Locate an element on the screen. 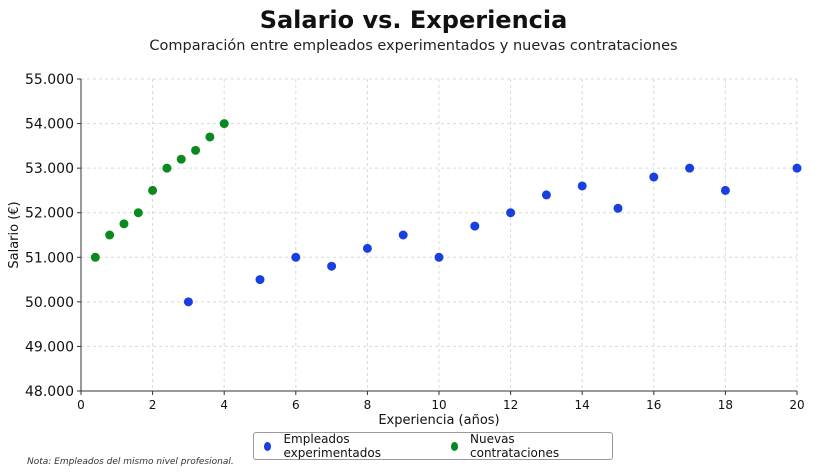 Image resolution: width=827 pixels, height=475 pixels. legend-marker-new-hires is located at coordinates (454, 446).